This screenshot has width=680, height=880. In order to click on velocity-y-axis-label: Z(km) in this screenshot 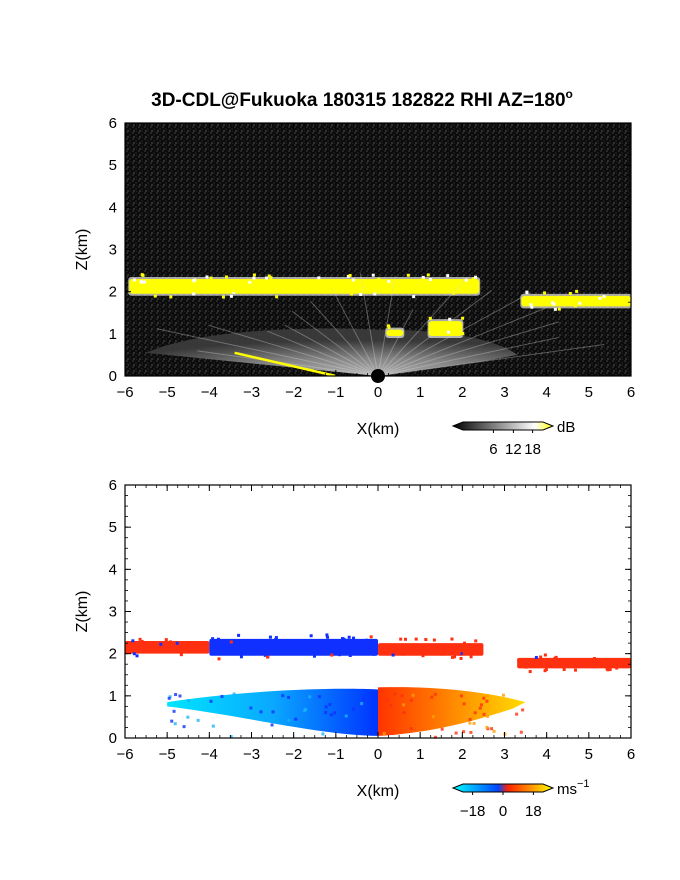, I will do `click(82, 612)`.